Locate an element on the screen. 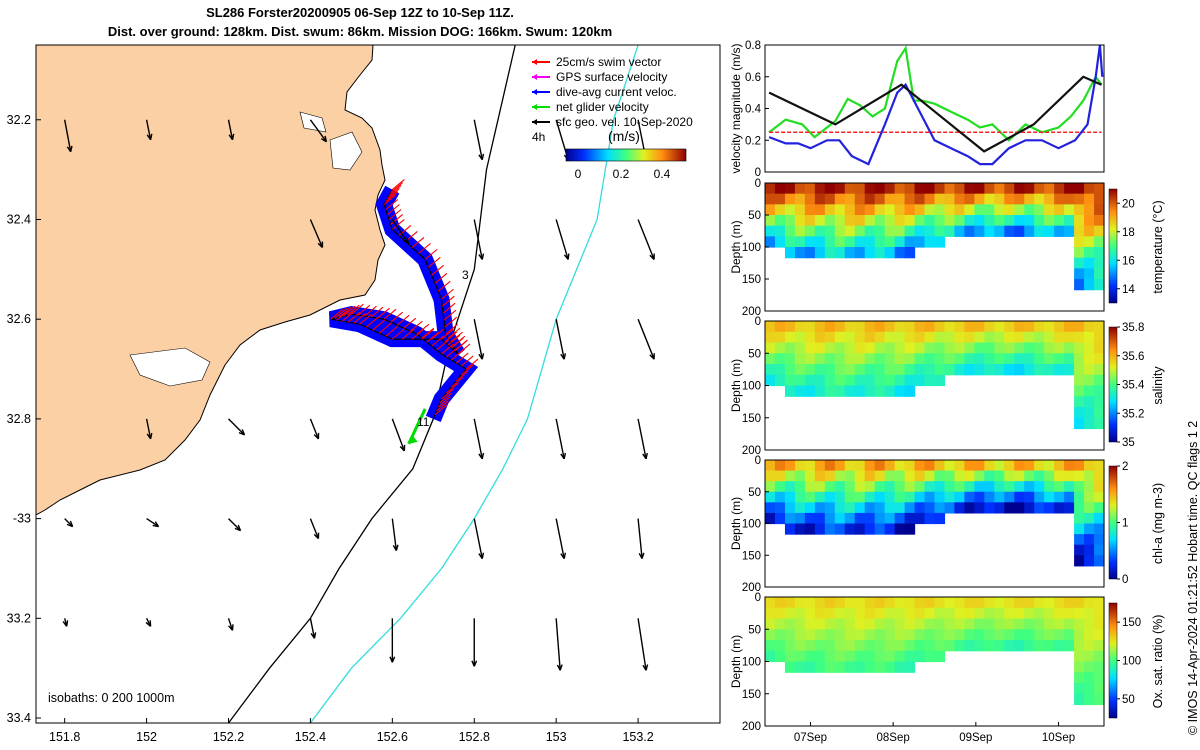 This screenshot has width=1200, height=750. velocity-y-tick-label: 0.8 is located at coordinates (753, 46).